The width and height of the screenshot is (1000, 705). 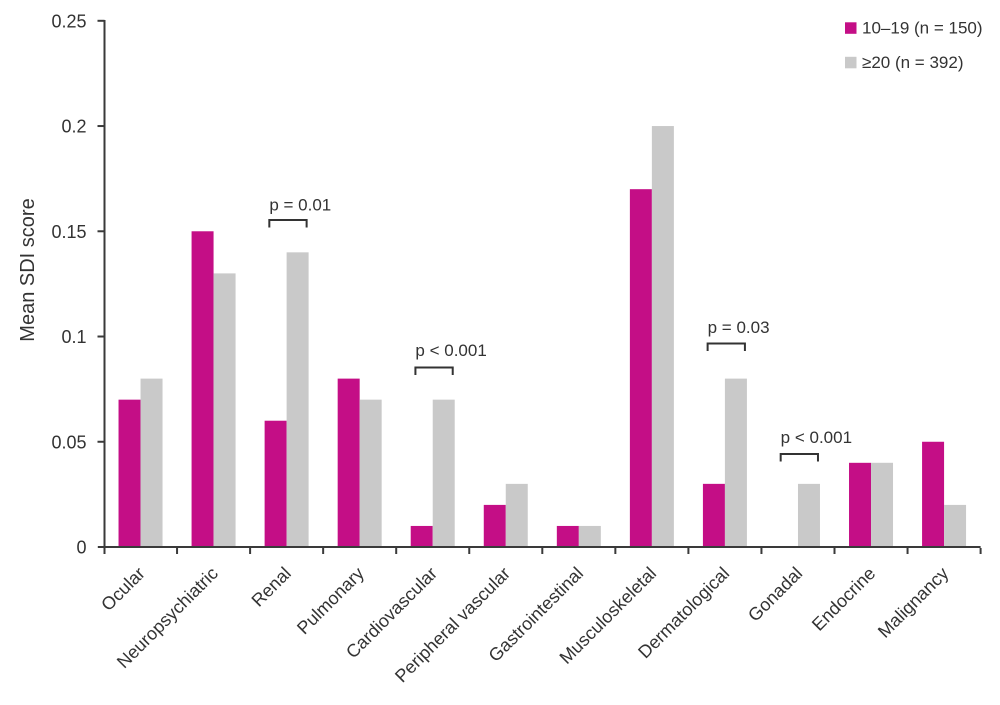 What do you see at coordinates (68, 232) in the screenshot?
I see `svg-text: 0.15` at bounding box center [68, 232].